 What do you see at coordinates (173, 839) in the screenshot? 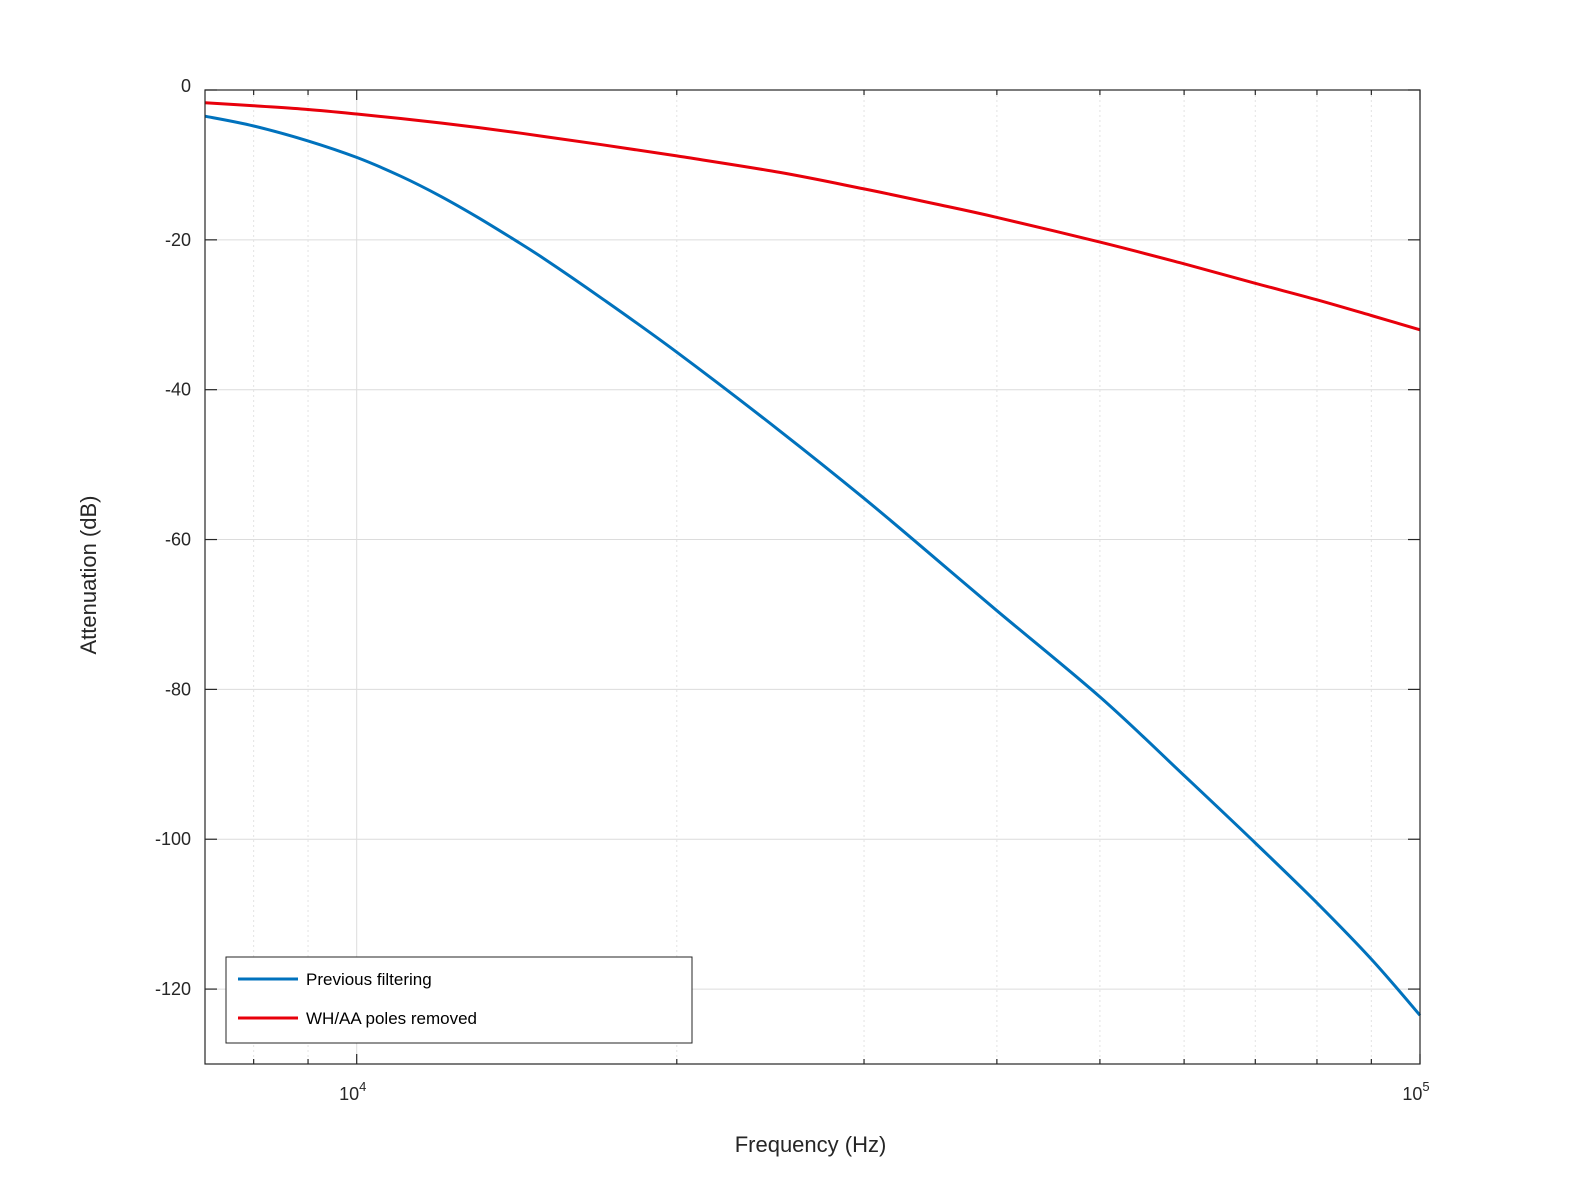
I see `y-tick-label: -100` at bounding box center [173, 839].